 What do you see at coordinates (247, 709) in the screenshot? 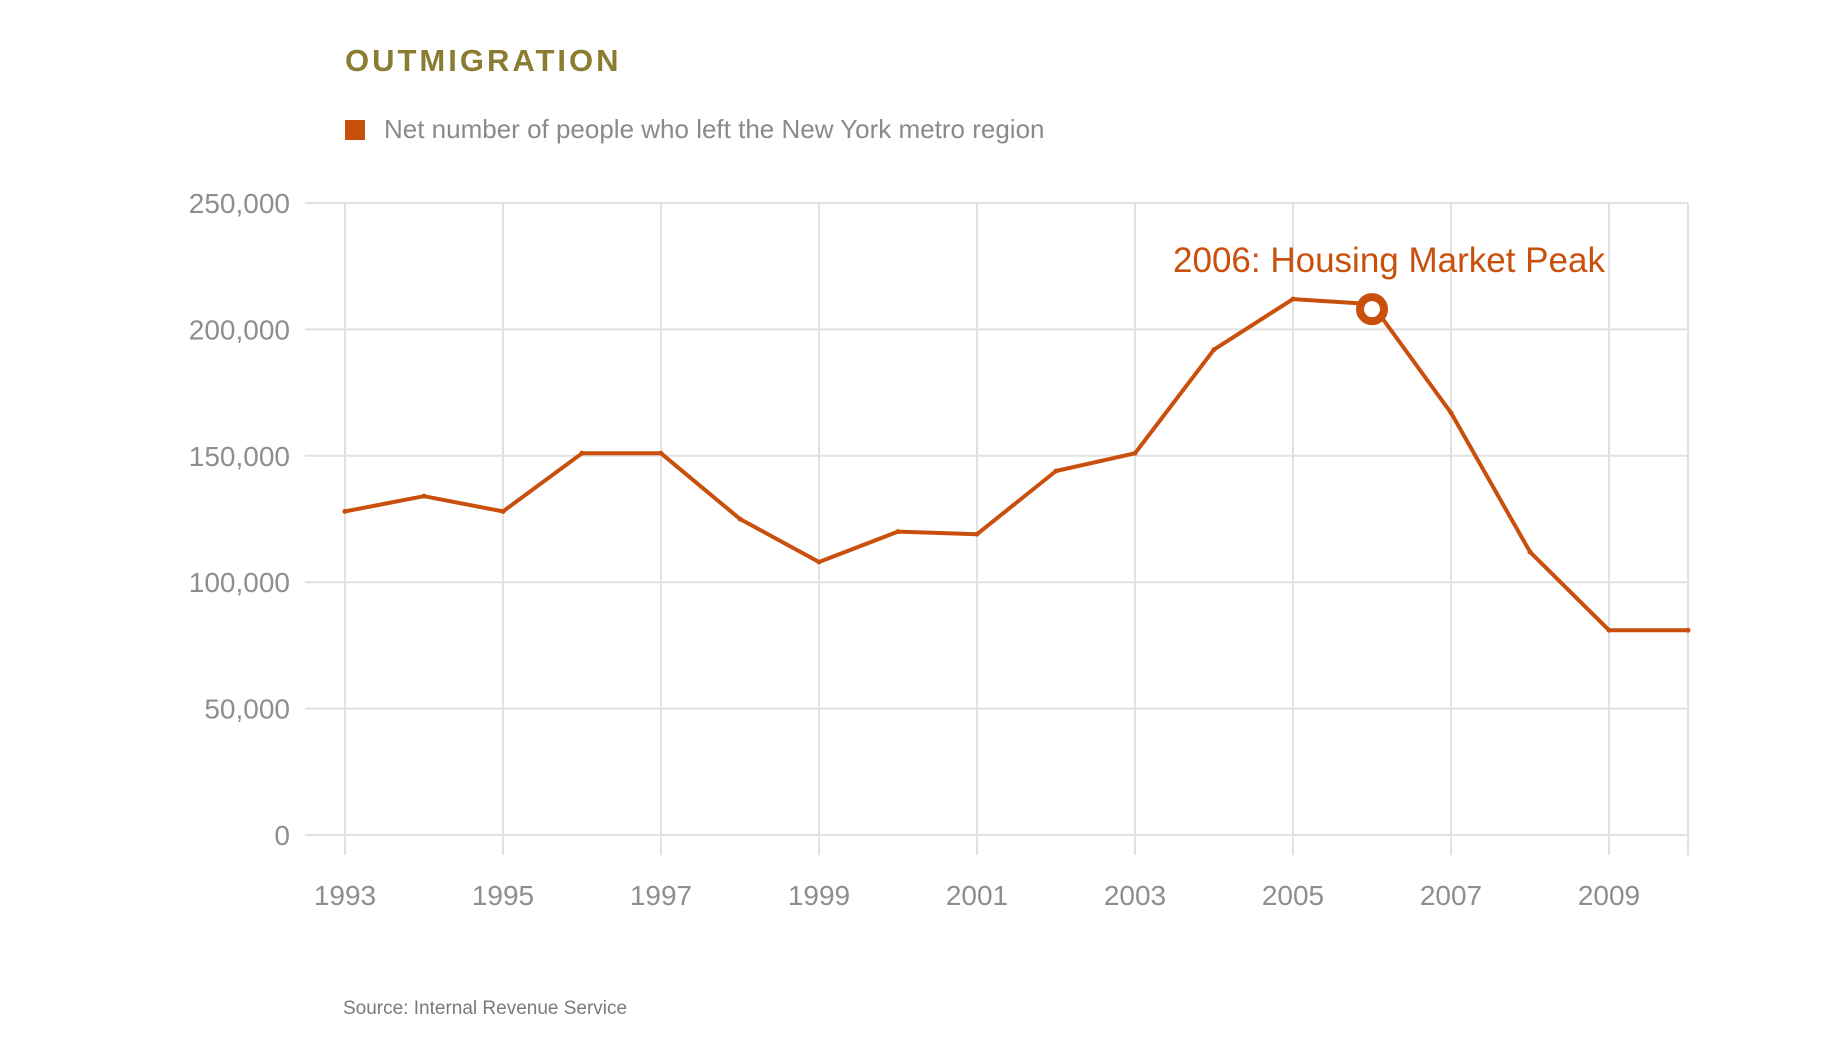
I see `y-tick-label: 50,000` at bounding box center [247, 709].